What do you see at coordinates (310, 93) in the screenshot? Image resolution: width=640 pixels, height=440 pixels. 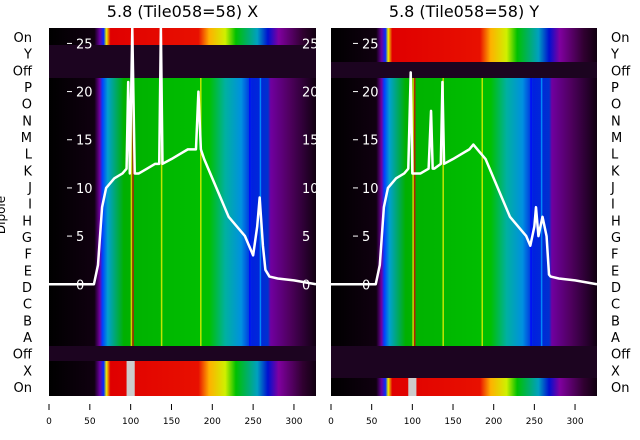 I see `y-tick-label-secondary: 20` at bounding box center [310, 93].